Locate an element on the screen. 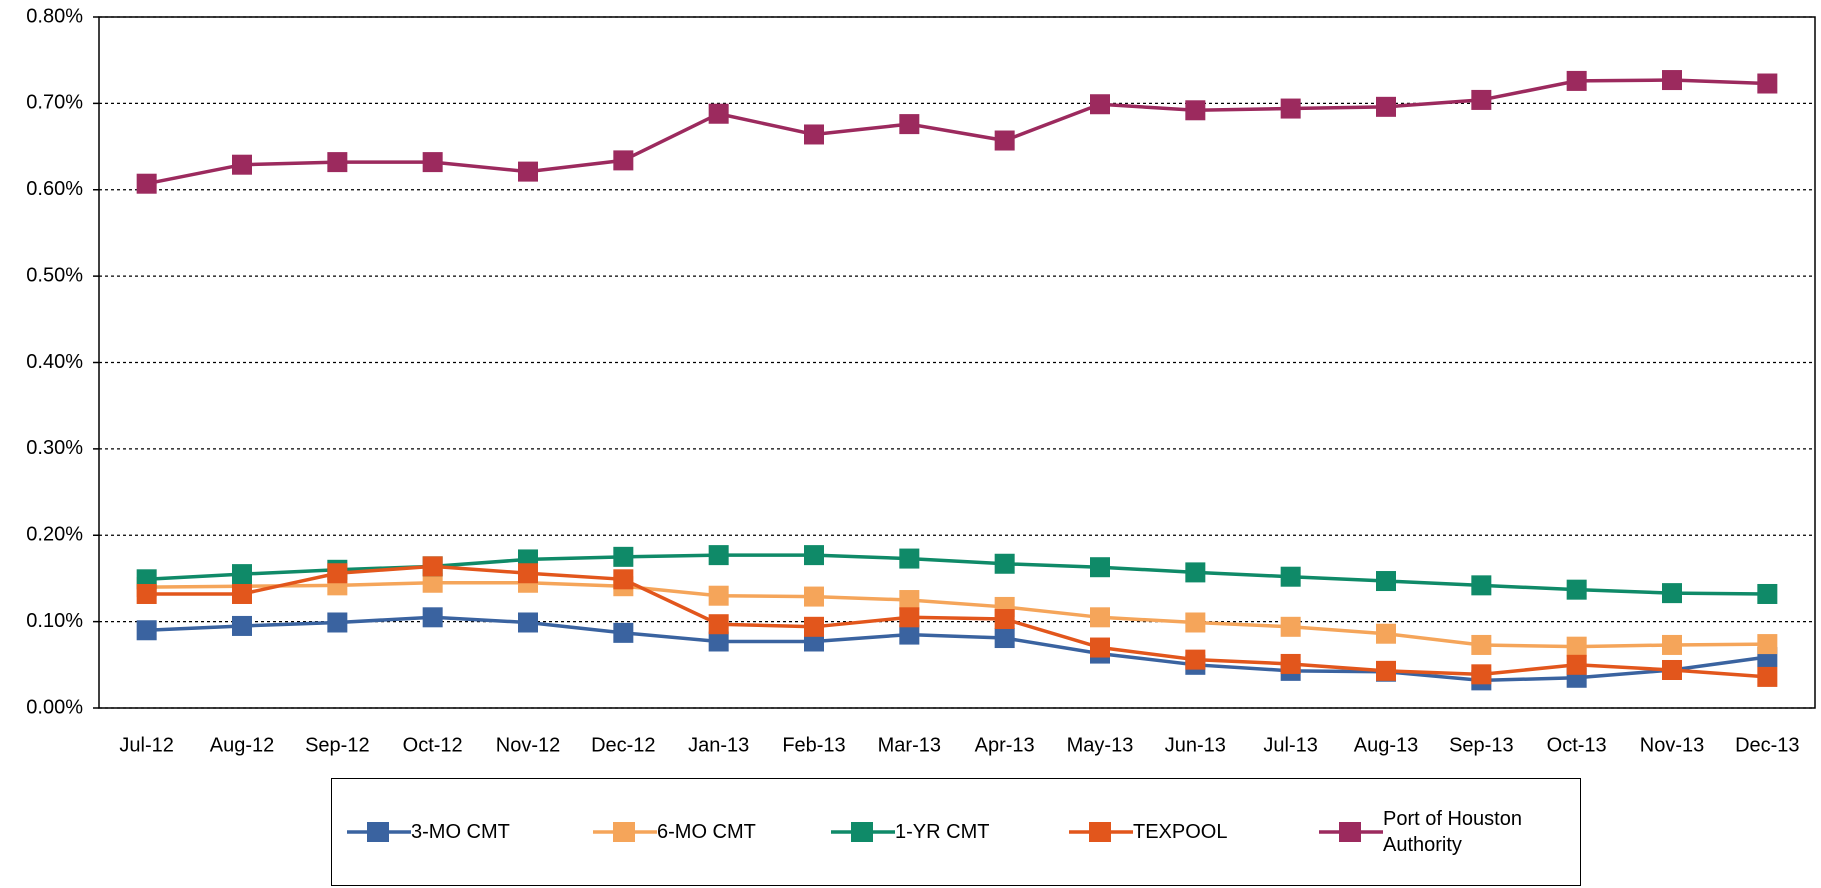  x-tick-label: Apr-13 is located at coordinates (1005, 745).